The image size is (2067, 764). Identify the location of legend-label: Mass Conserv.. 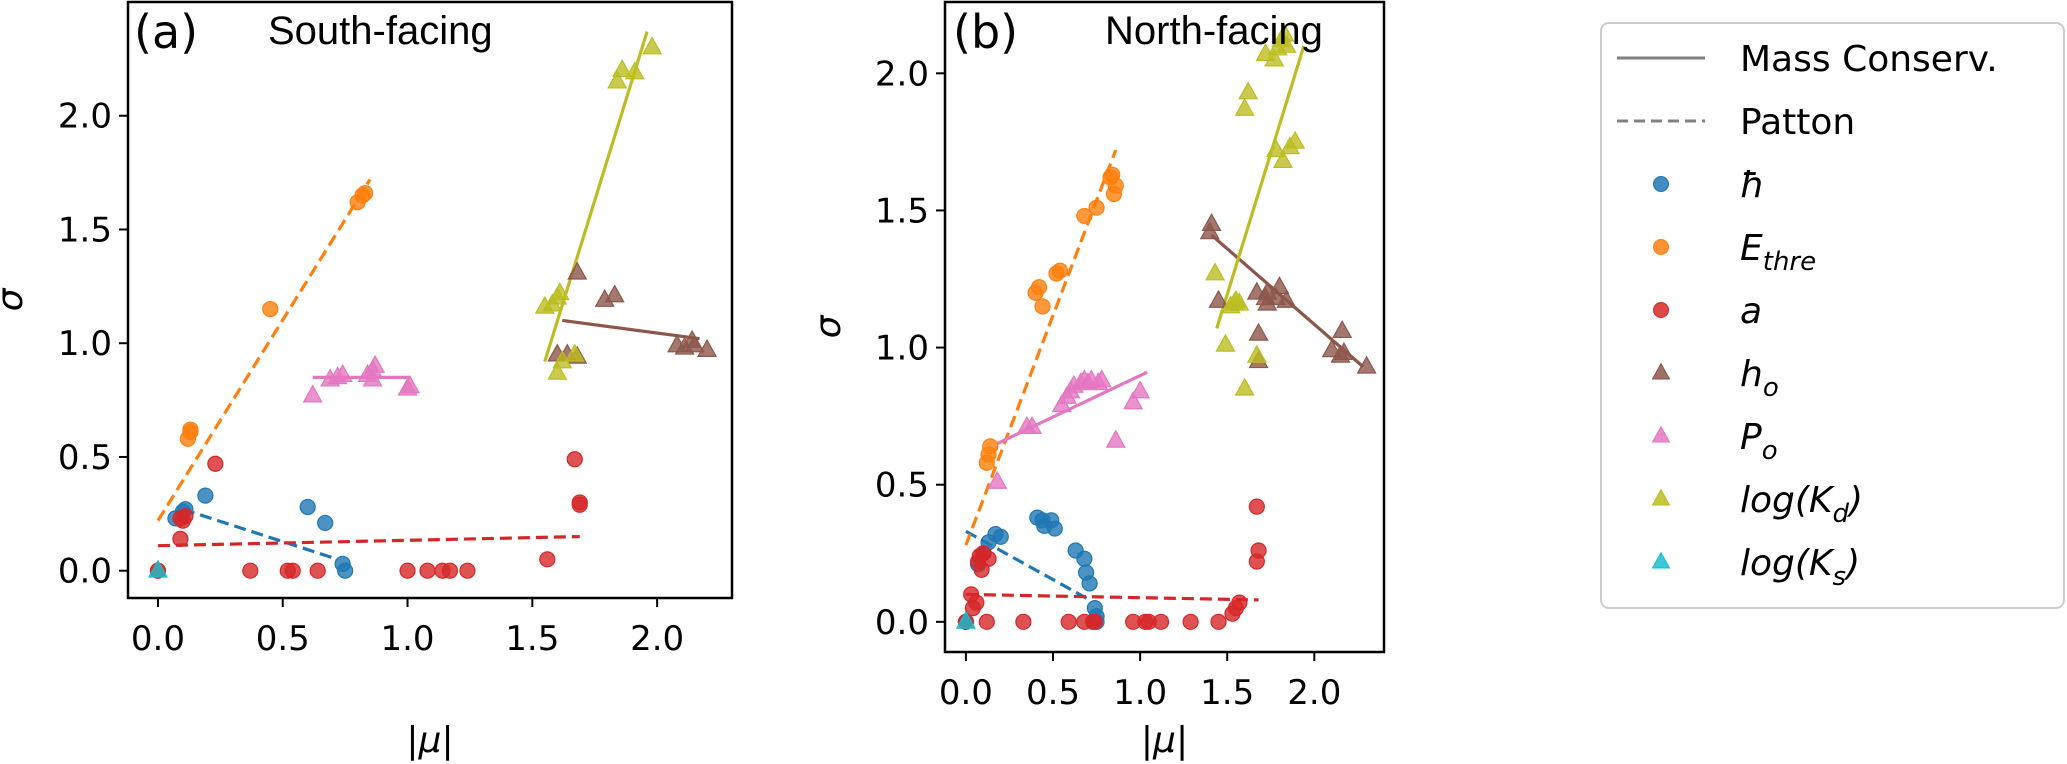
(1869, 59).